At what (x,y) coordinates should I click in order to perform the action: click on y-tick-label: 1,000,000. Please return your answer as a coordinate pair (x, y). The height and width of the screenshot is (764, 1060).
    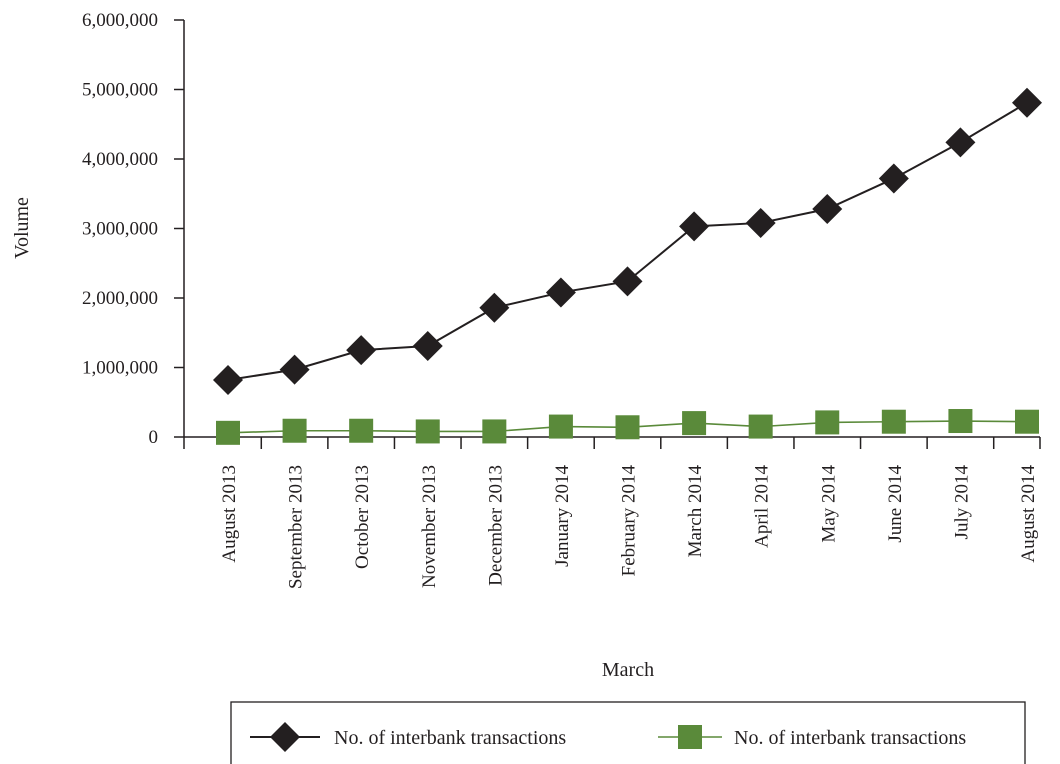
    Looking at the image, I should click on (120, 368).